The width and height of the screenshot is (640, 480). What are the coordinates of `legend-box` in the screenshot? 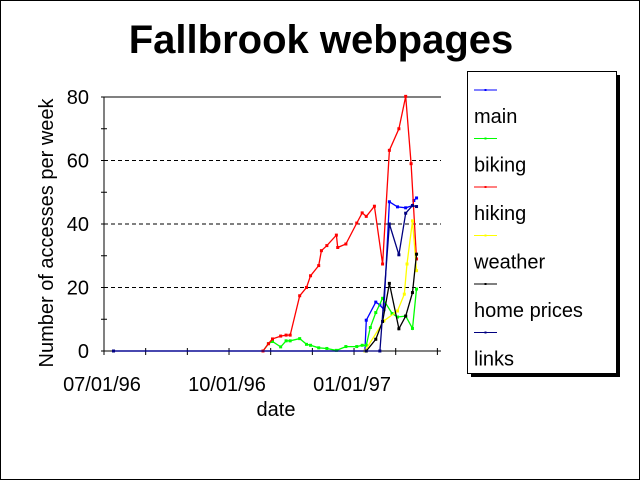 It's located at (542, 222).